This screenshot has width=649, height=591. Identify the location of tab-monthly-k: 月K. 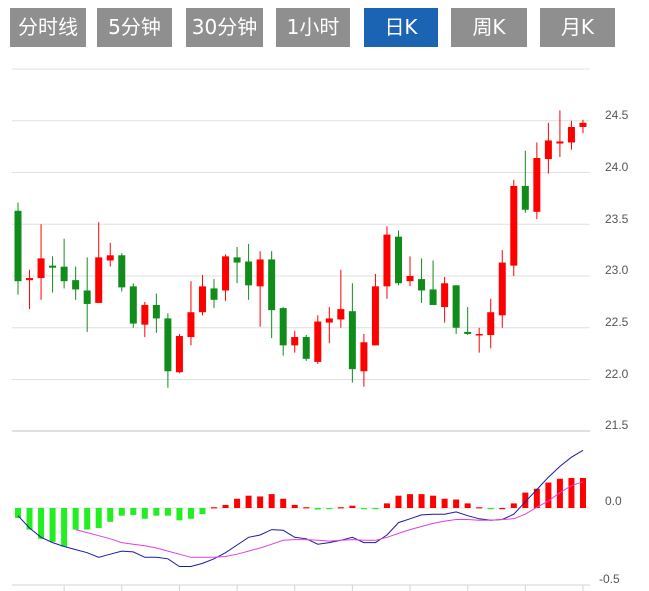
(577, 27).